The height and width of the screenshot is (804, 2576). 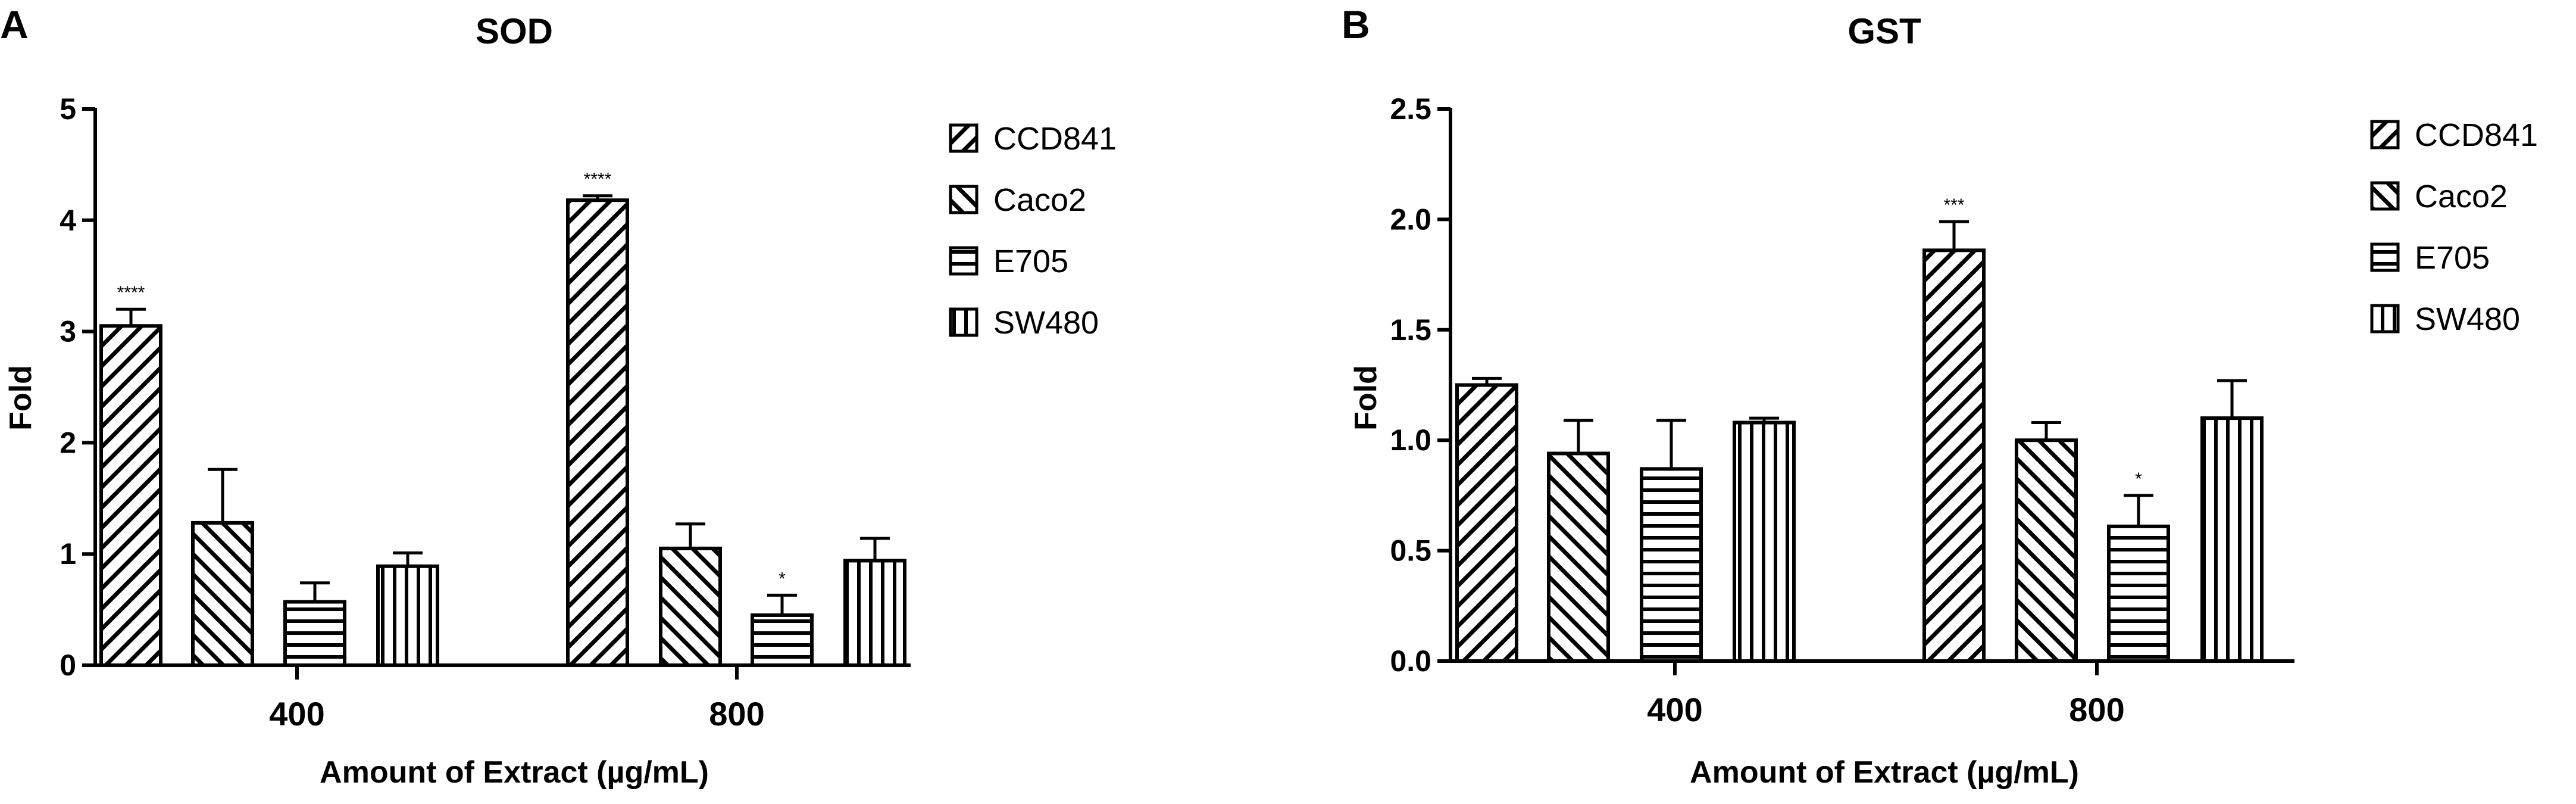 I want to click on y-tick-label: 1.0, so click(x=1410, y=440).